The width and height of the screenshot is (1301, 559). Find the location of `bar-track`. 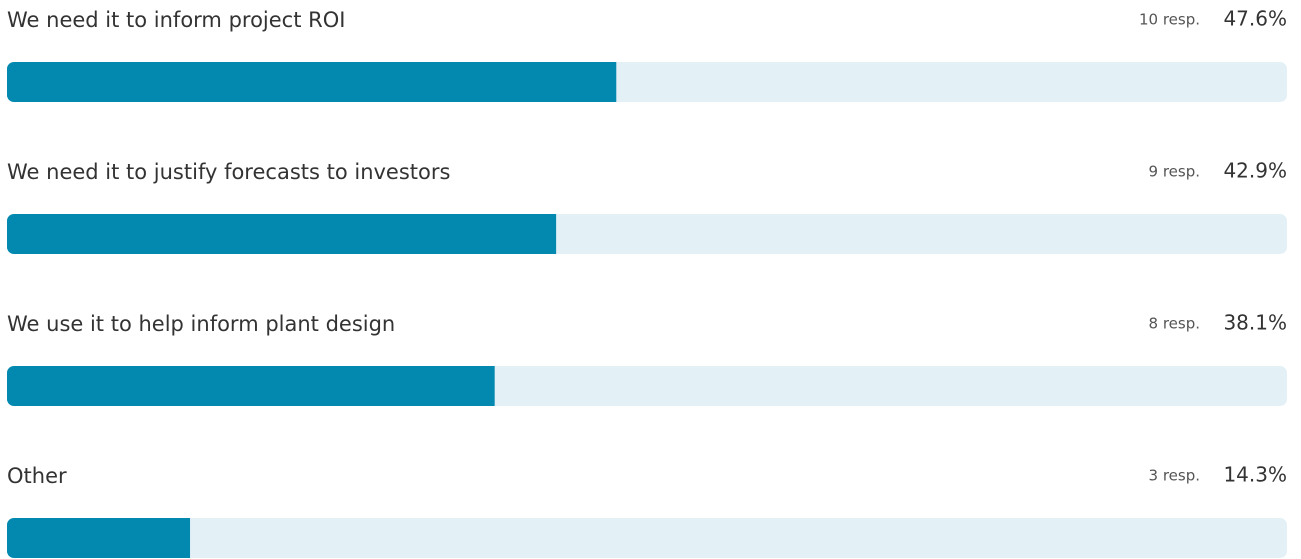

bar-track is located at coordinates (647, 538).